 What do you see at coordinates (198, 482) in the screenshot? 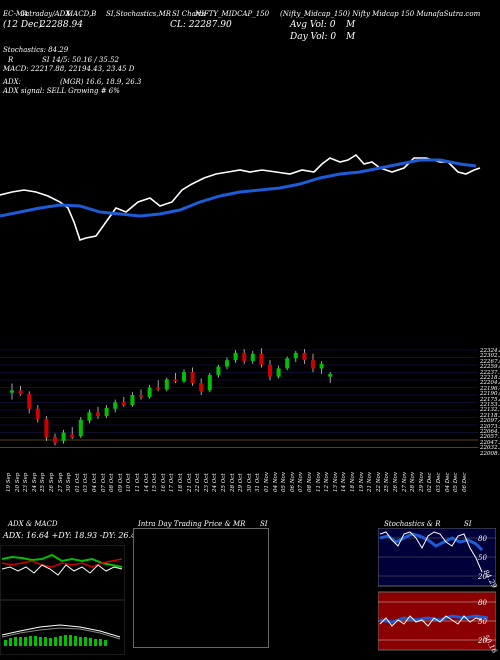
I see `date-tick: 22 Oct` at bounding box center [198, 482].